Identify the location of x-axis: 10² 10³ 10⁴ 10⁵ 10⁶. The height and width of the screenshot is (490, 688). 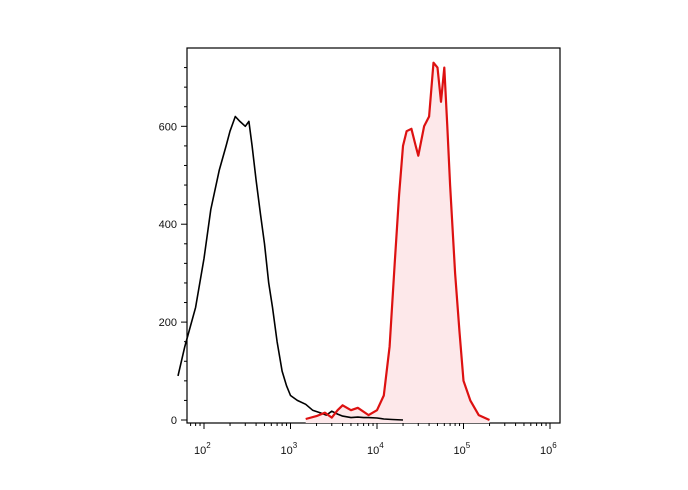
(373, 440).